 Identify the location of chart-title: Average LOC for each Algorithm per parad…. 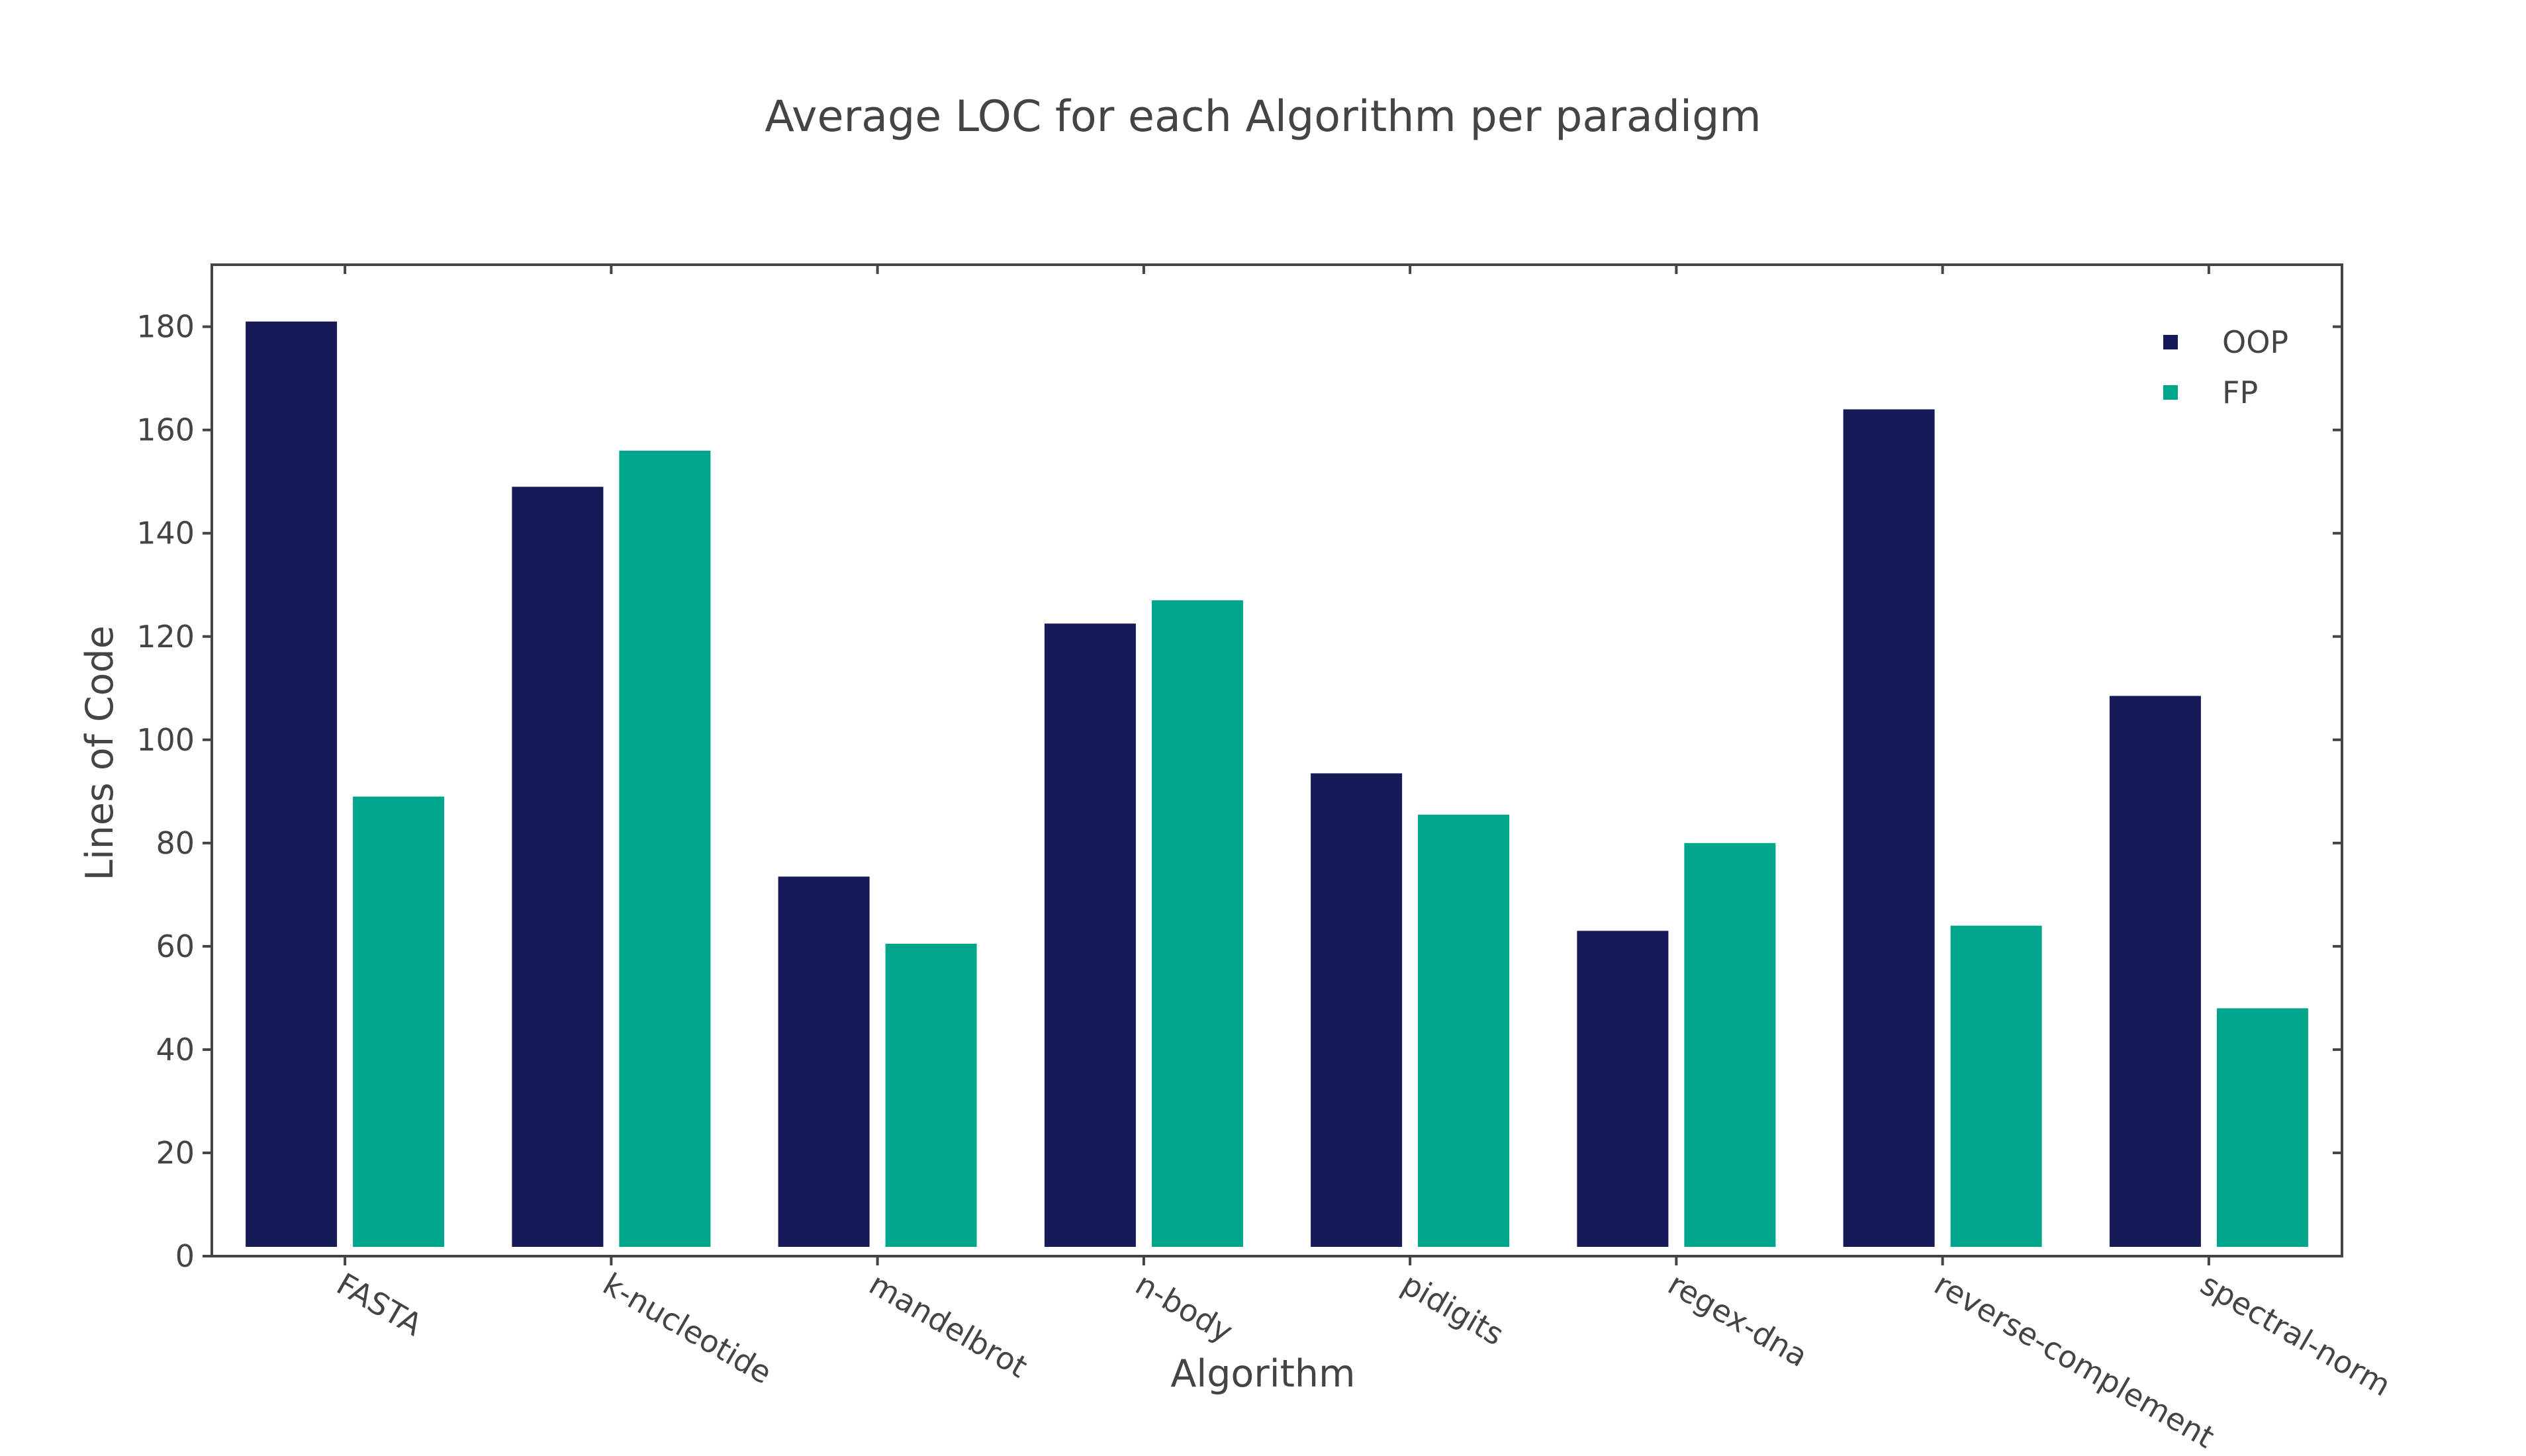
(1263, 117).